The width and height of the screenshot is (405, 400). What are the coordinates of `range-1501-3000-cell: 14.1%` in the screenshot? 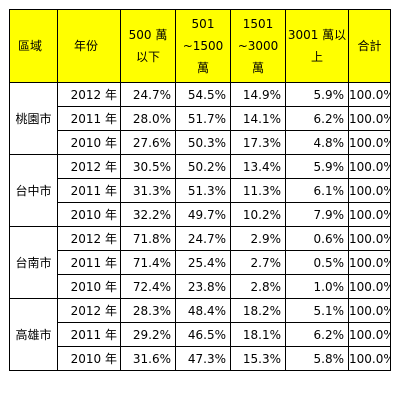 It's located at (258, 118).